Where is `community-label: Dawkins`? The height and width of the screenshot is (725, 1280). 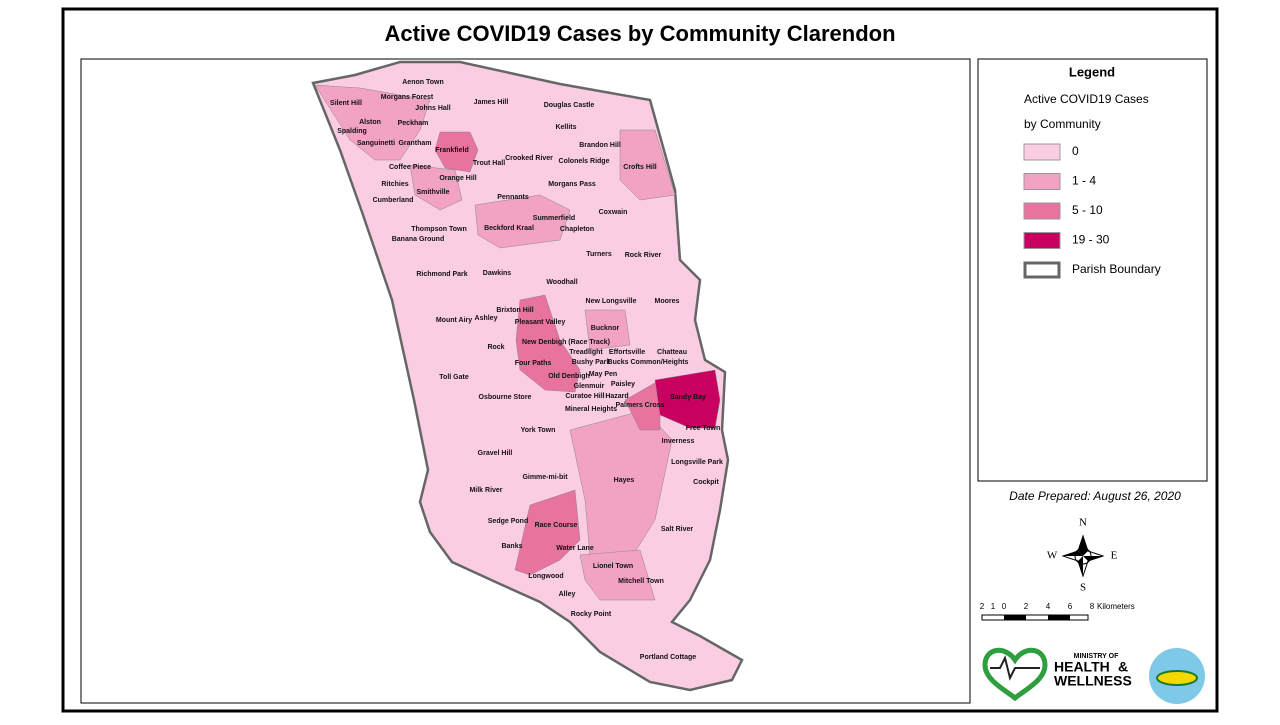 community-label: Dawkins is located at coordinates (497, 273).